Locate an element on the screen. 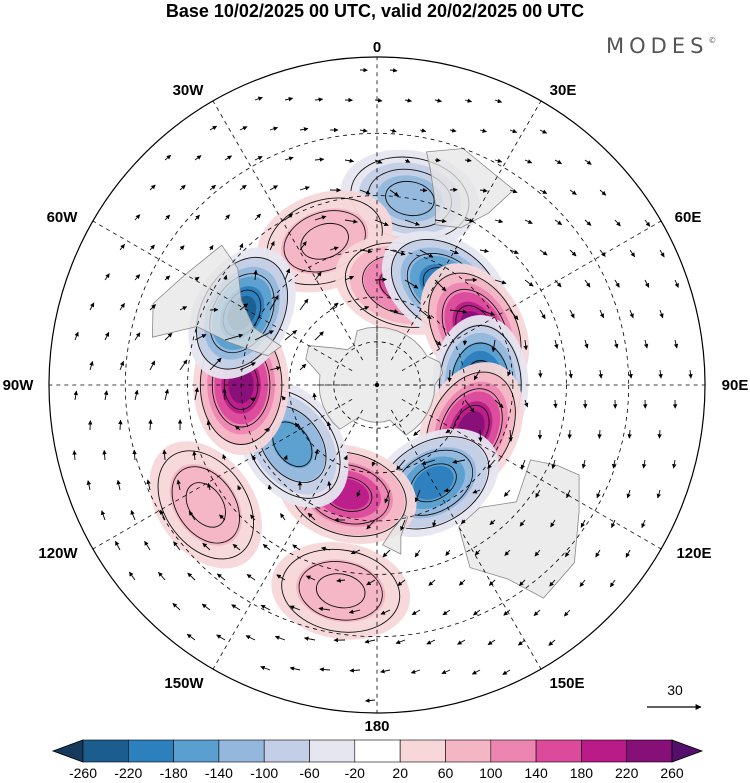 The image size is (750, 783). colorbar-tick-label: -220 is located at coordinates (128, 773).